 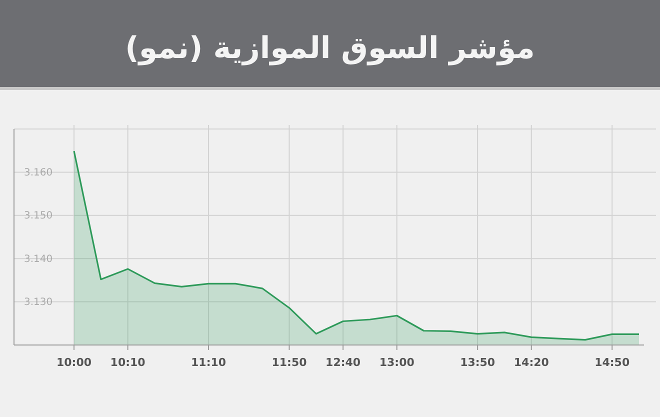 What do you see at coordinates (38, 302) in the screenshot?
I see `y-tick-label: 3.130` at bounding box center [38, 302].